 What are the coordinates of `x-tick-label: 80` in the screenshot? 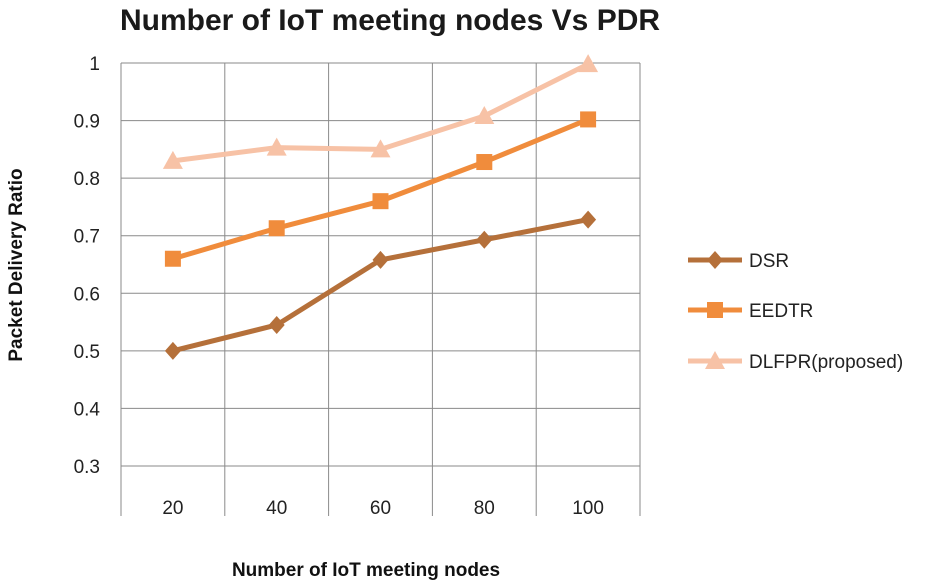 It's located at (484, 508).